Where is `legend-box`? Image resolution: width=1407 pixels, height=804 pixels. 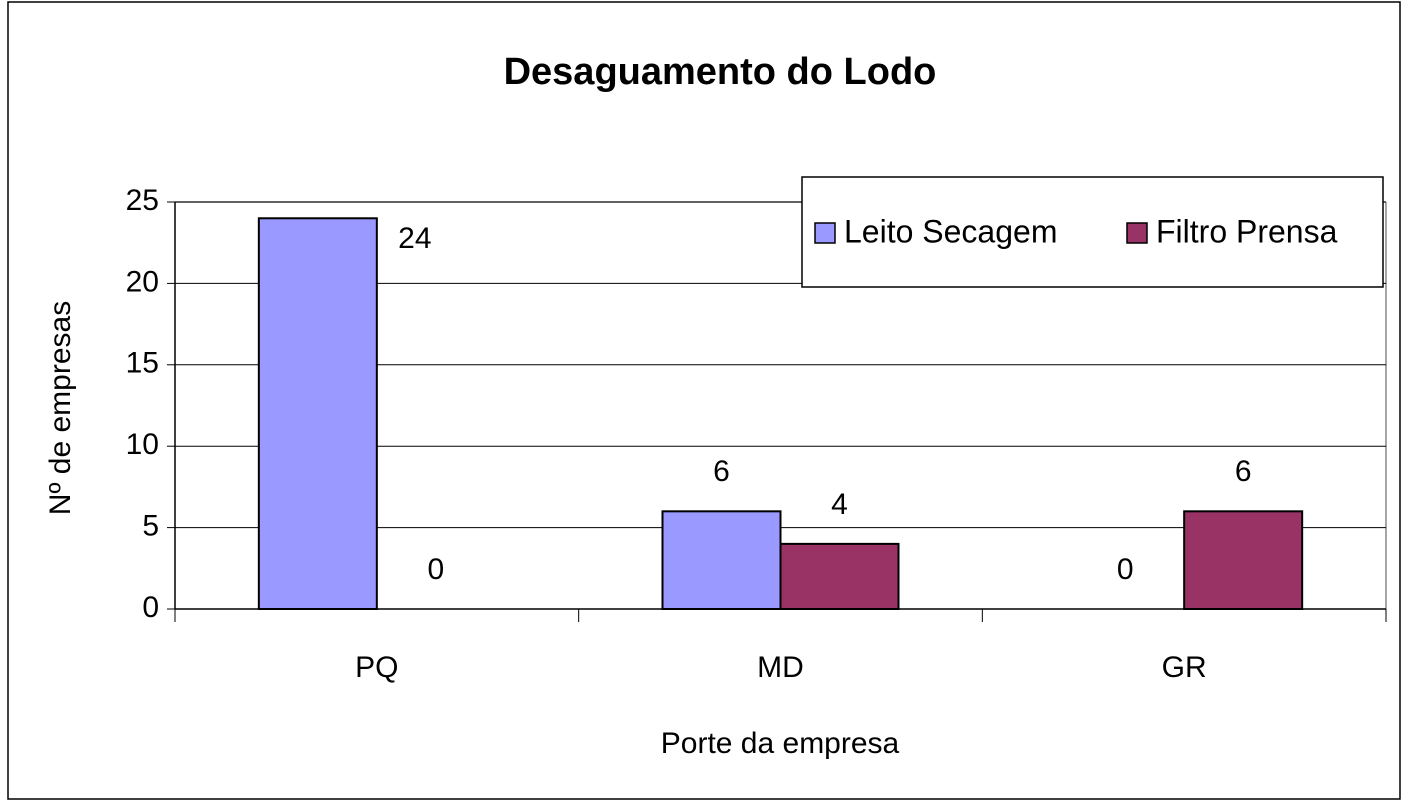 legend-box is located at coordinates (1092, 232).